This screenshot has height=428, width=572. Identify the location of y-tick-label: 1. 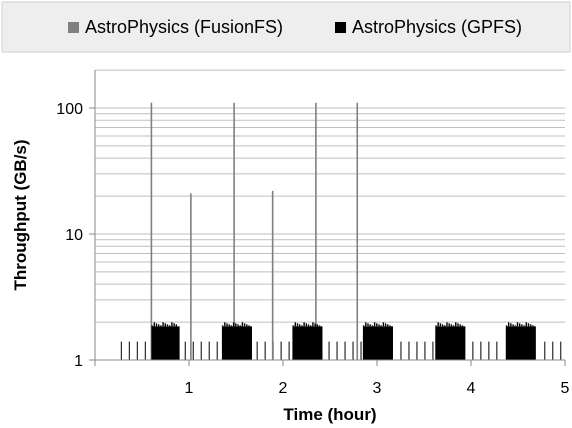
(78, 361).